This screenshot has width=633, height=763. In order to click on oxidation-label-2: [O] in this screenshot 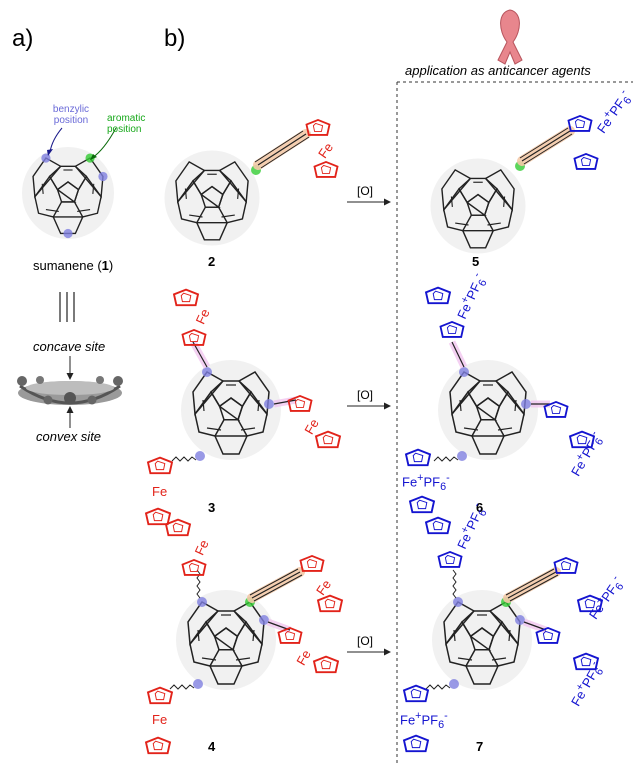, I will do `click(365, 395)`.